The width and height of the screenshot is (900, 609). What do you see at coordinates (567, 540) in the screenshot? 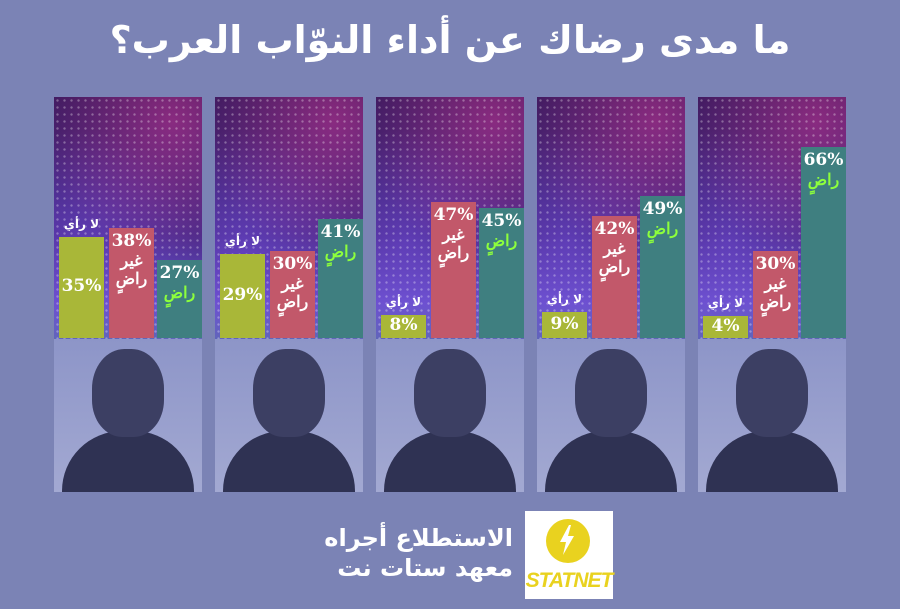
I see `bolt-glyph-icon` at bounding box center [567, 540].